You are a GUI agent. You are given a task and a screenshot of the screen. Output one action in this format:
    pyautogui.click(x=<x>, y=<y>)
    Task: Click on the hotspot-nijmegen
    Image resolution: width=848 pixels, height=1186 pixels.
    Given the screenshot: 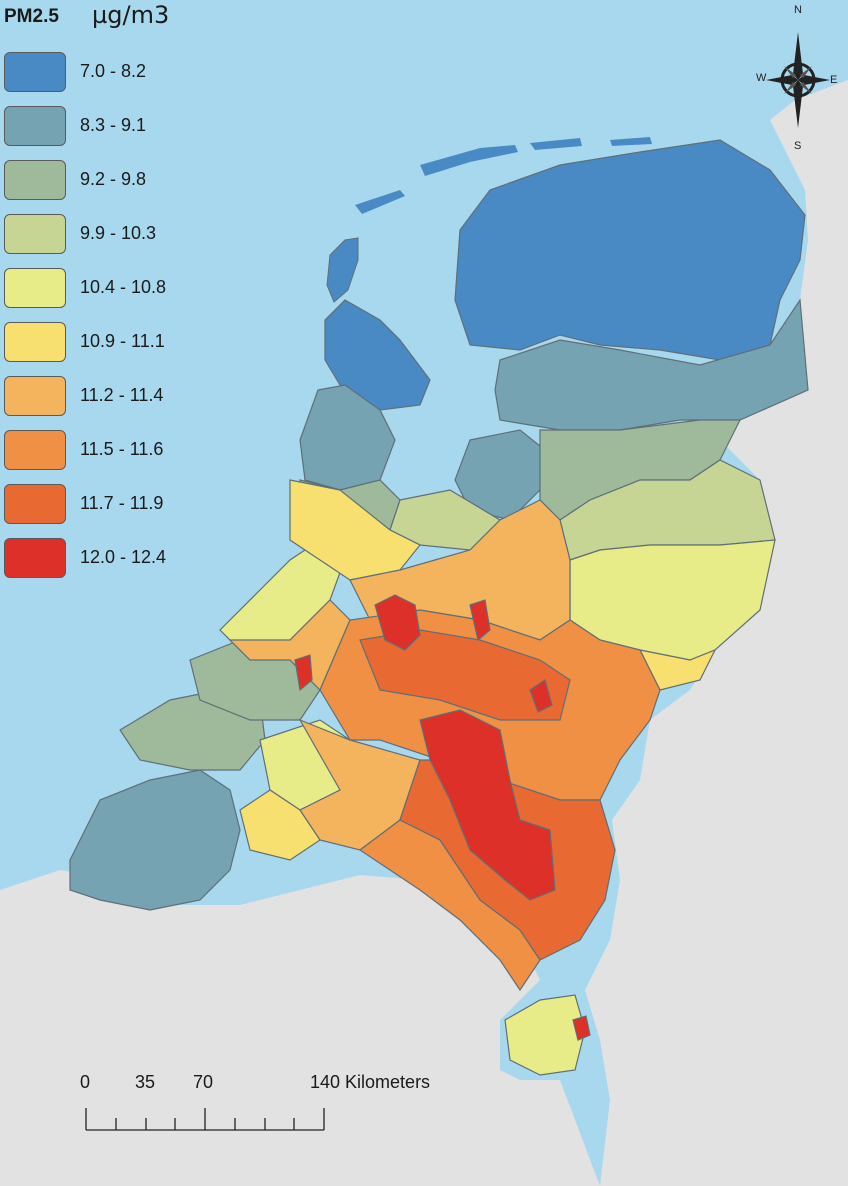 What is the action you would take?
    pyautogui.click(x=541, y=696)
    